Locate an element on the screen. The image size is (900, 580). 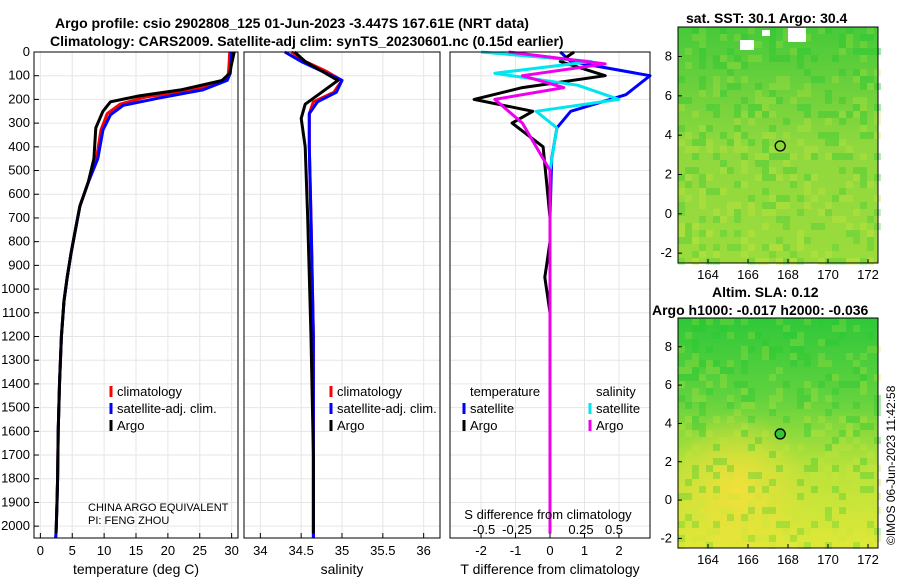
x-tick-label: 34.5 is located at coordinates (301, 550).